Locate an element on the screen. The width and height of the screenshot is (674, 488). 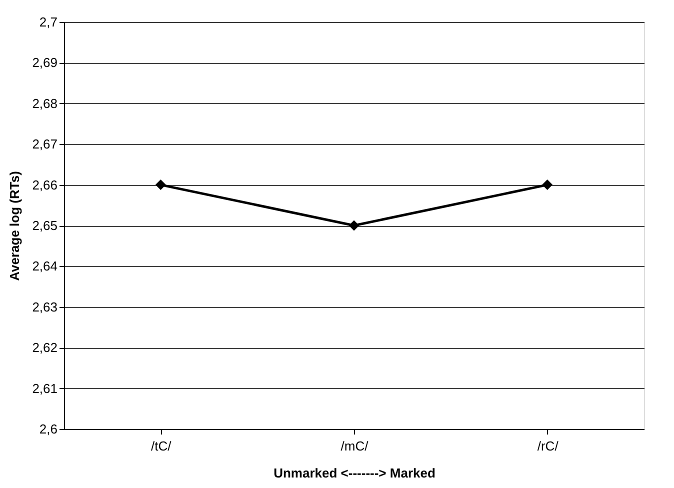
x-axis-title: Unmarked <-------> Marked is located at coordinates (355, 473).